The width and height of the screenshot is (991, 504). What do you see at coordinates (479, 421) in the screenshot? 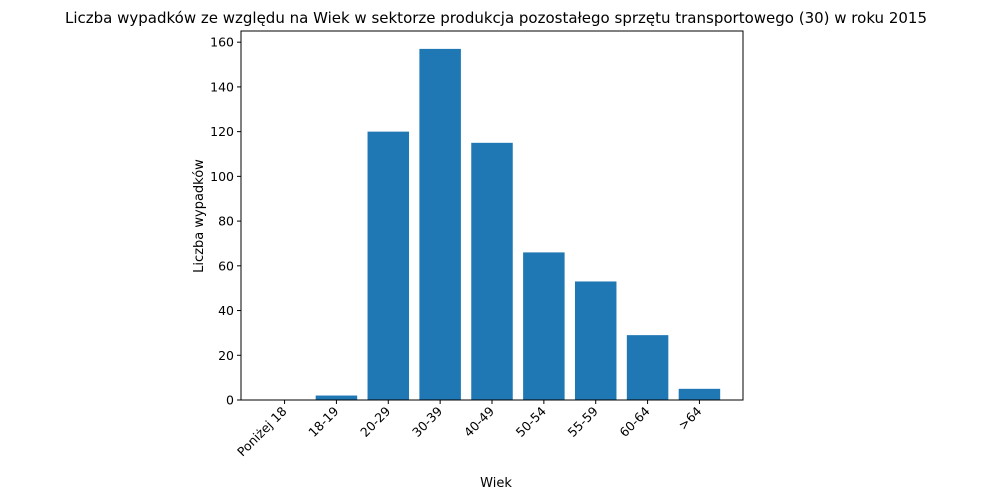
I see `x-tick-label-4: 40-49` at bounding box center [479, 421].